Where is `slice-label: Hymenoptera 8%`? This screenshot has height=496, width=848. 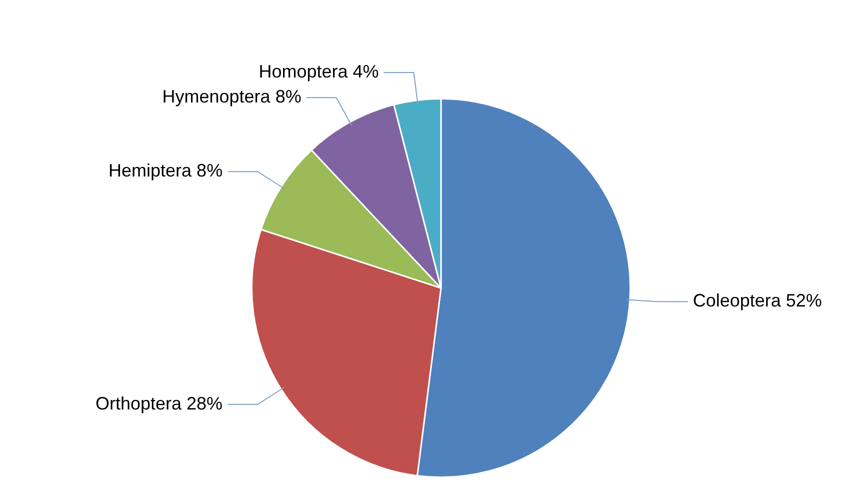 slice-label: Hymenoptera 8% is located at coordinates (232, 96).